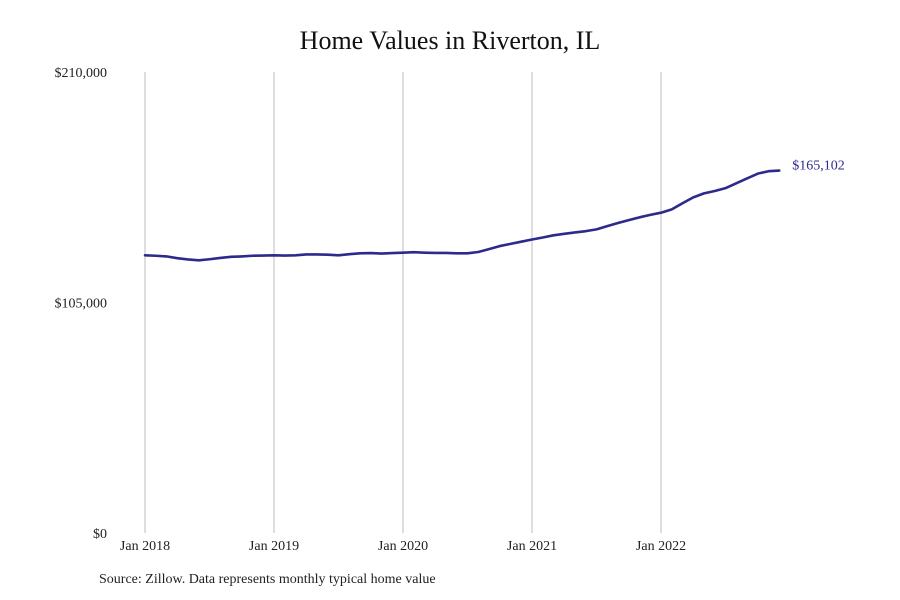 The width and height of the screenshot is (900, 600). I want to click on x-tick-label: Jan 2019, so click(274, 546).